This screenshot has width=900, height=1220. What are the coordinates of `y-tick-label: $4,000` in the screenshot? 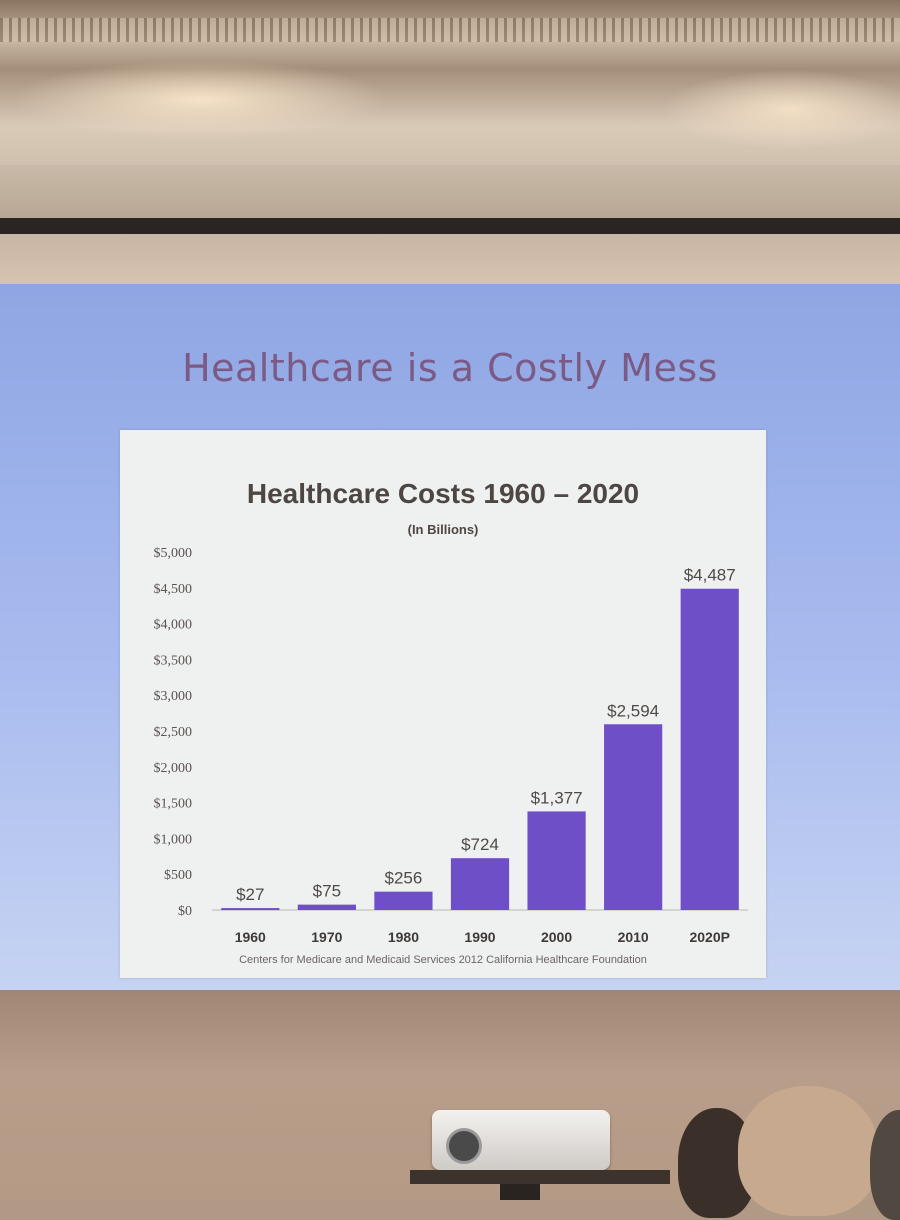 It's located at (173, 625).